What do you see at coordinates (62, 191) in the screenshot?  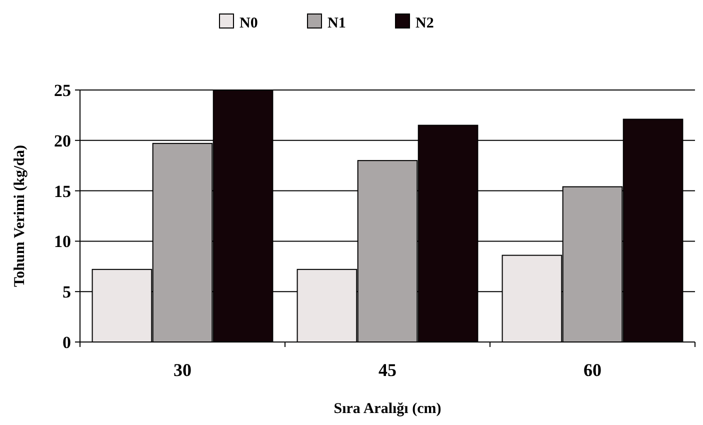 I see `y-tick-label: 15` at bounding box center [62, 191].